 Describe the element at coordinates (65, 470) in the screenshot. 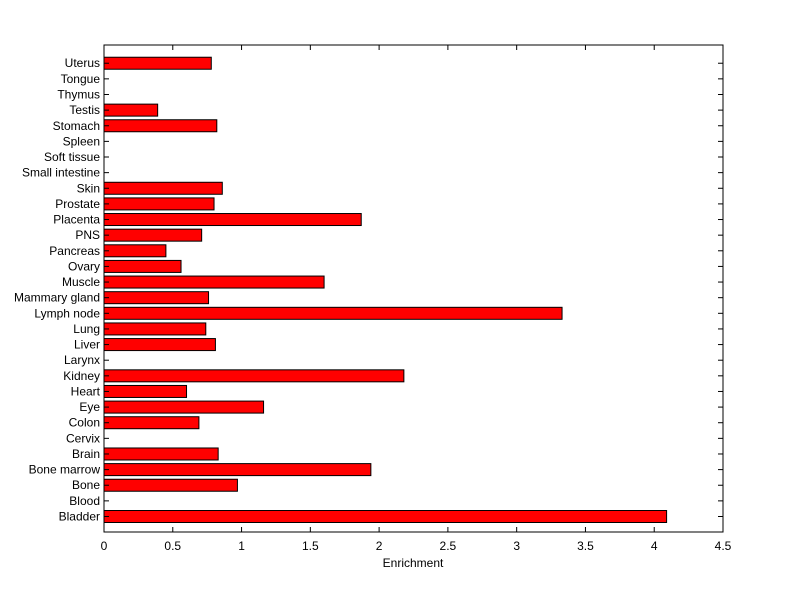

I see `y-tick-label-bone-marrow: Bone marrow` at that location.